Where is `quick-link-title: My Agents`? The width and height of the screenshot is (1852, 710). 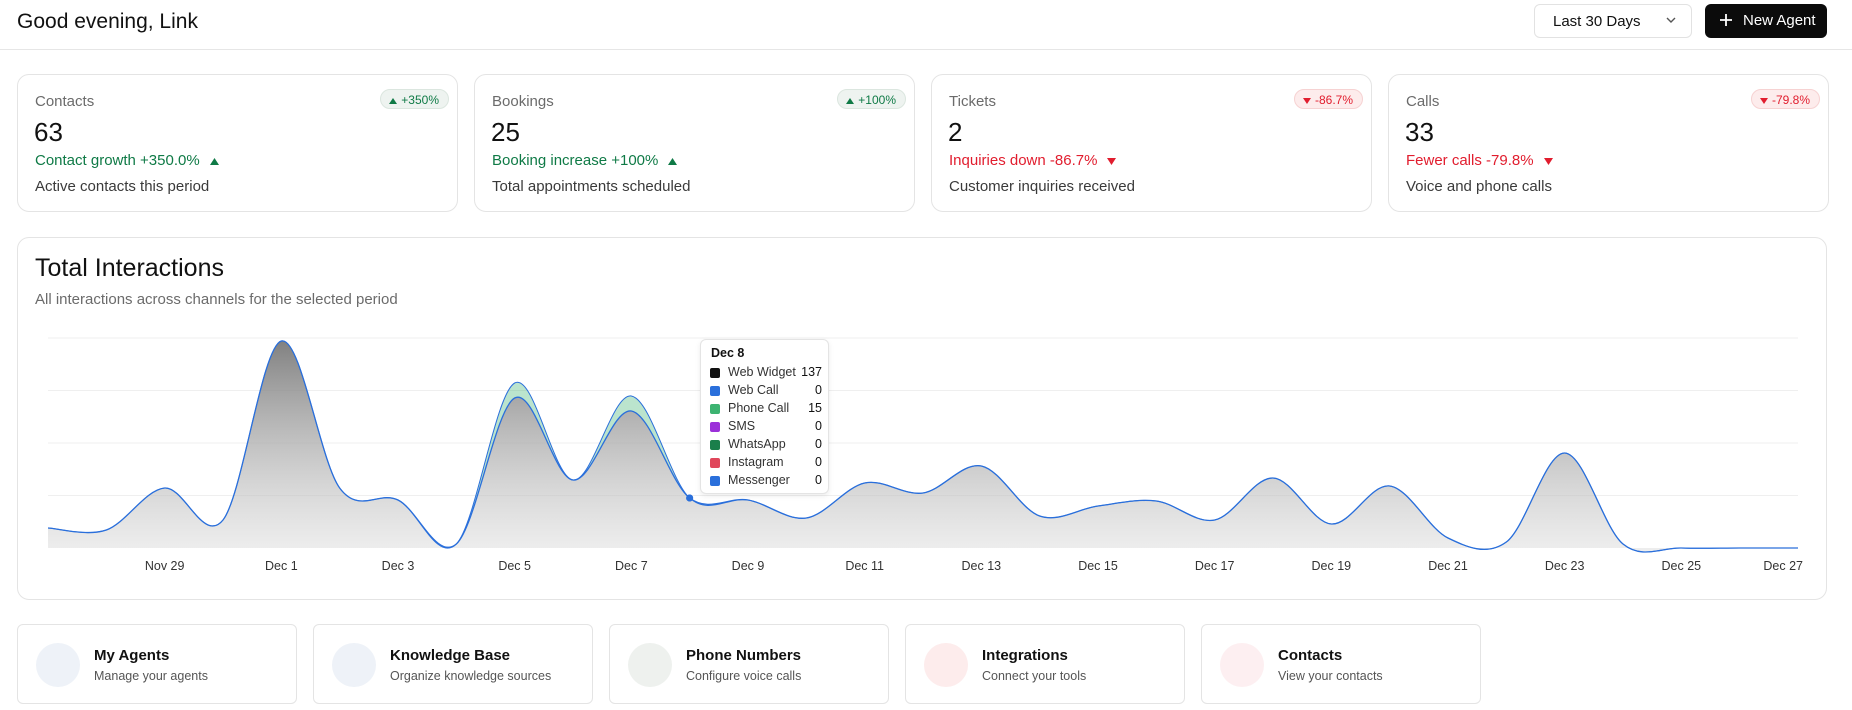
quick-link-title: My Agents is located at coordinates (132, 655).